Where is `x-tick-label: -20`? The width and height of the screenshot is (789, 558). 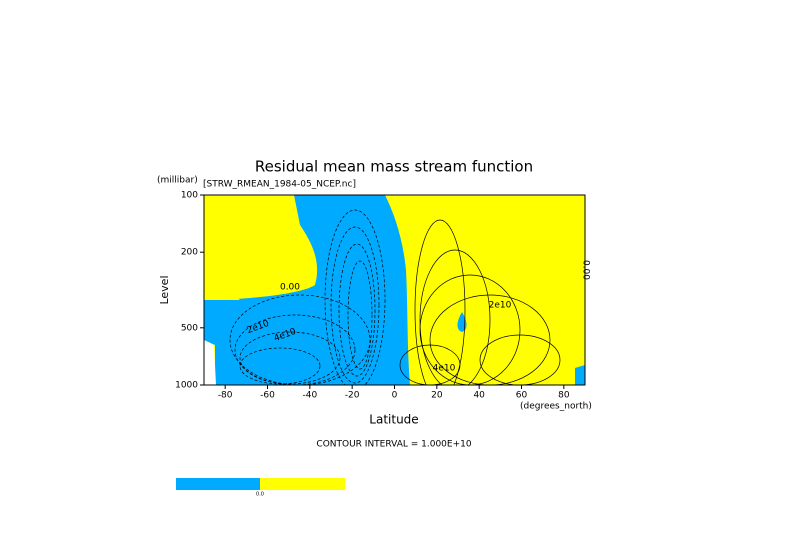 x-tick-label: -20 is located at coordinates (352, 396).